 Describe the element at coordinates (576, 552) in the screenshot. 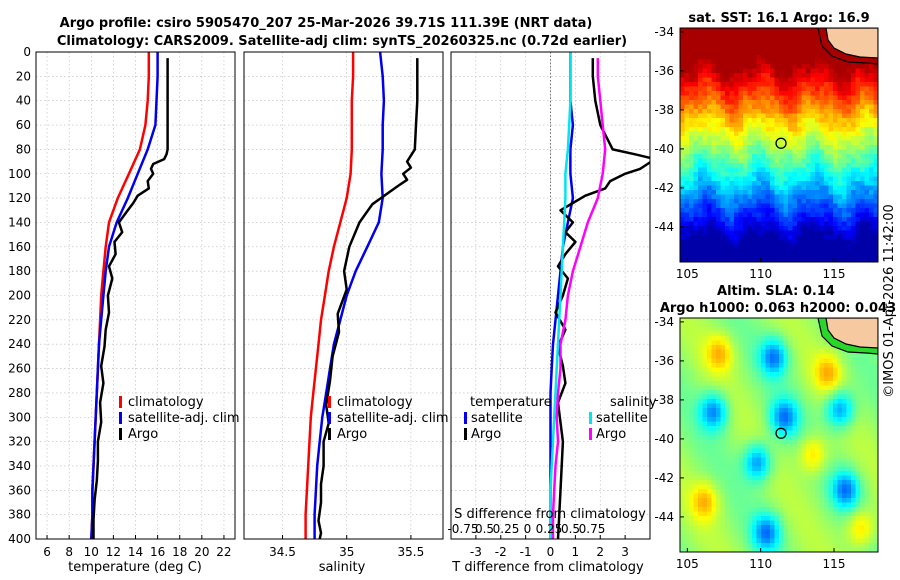

I see `x-tick-label: 1` at that location.